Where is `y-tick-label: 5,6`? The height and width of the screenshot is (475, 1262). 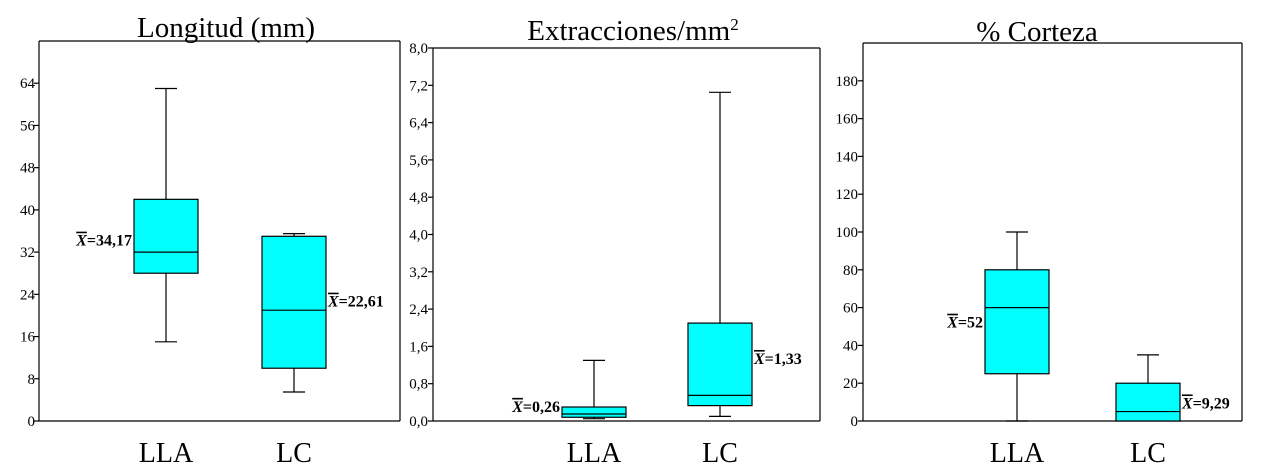 y-tick-label: 5,6 is located at coordinates (418, 161).